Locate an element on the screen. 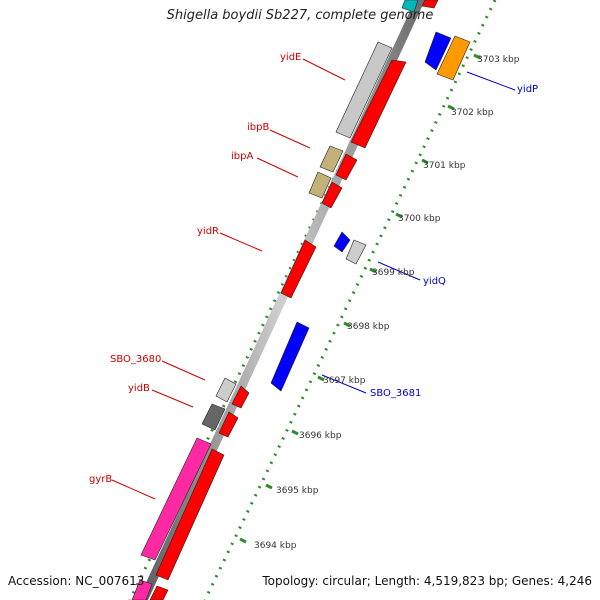  gene-block-ibpA is located at coordinates (320, 185).